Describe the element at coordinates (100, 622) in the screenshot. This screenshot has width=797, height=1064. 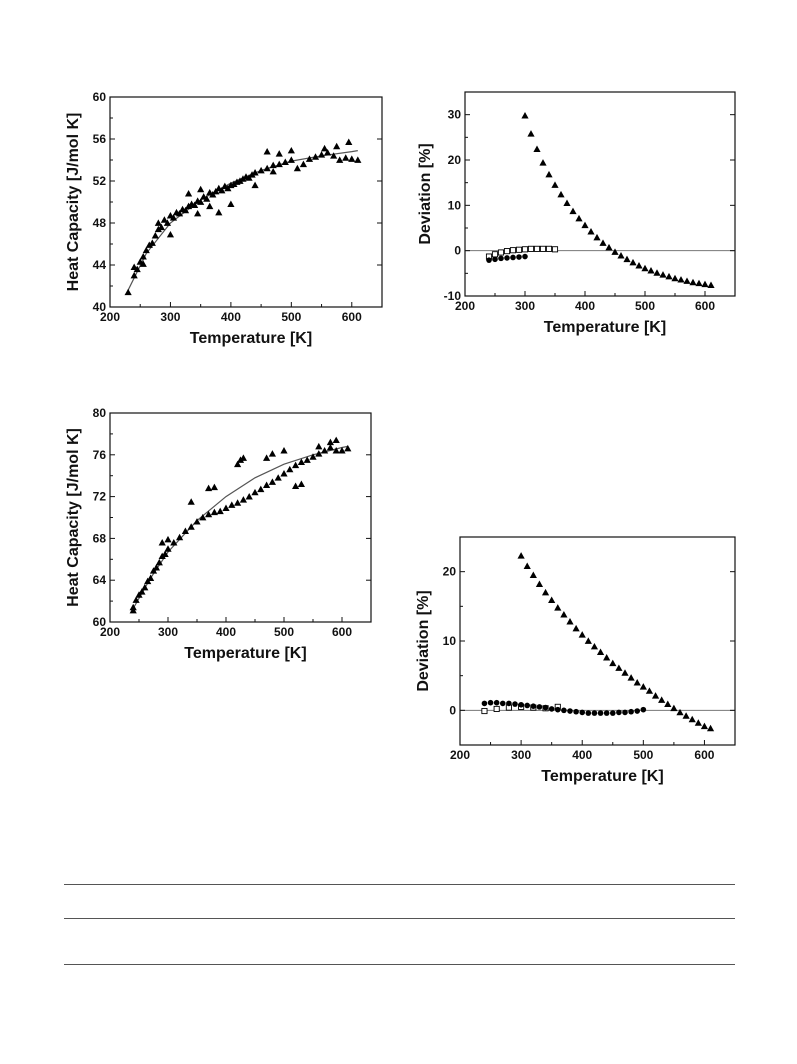
I see `y-tick-label: 60` at that location.